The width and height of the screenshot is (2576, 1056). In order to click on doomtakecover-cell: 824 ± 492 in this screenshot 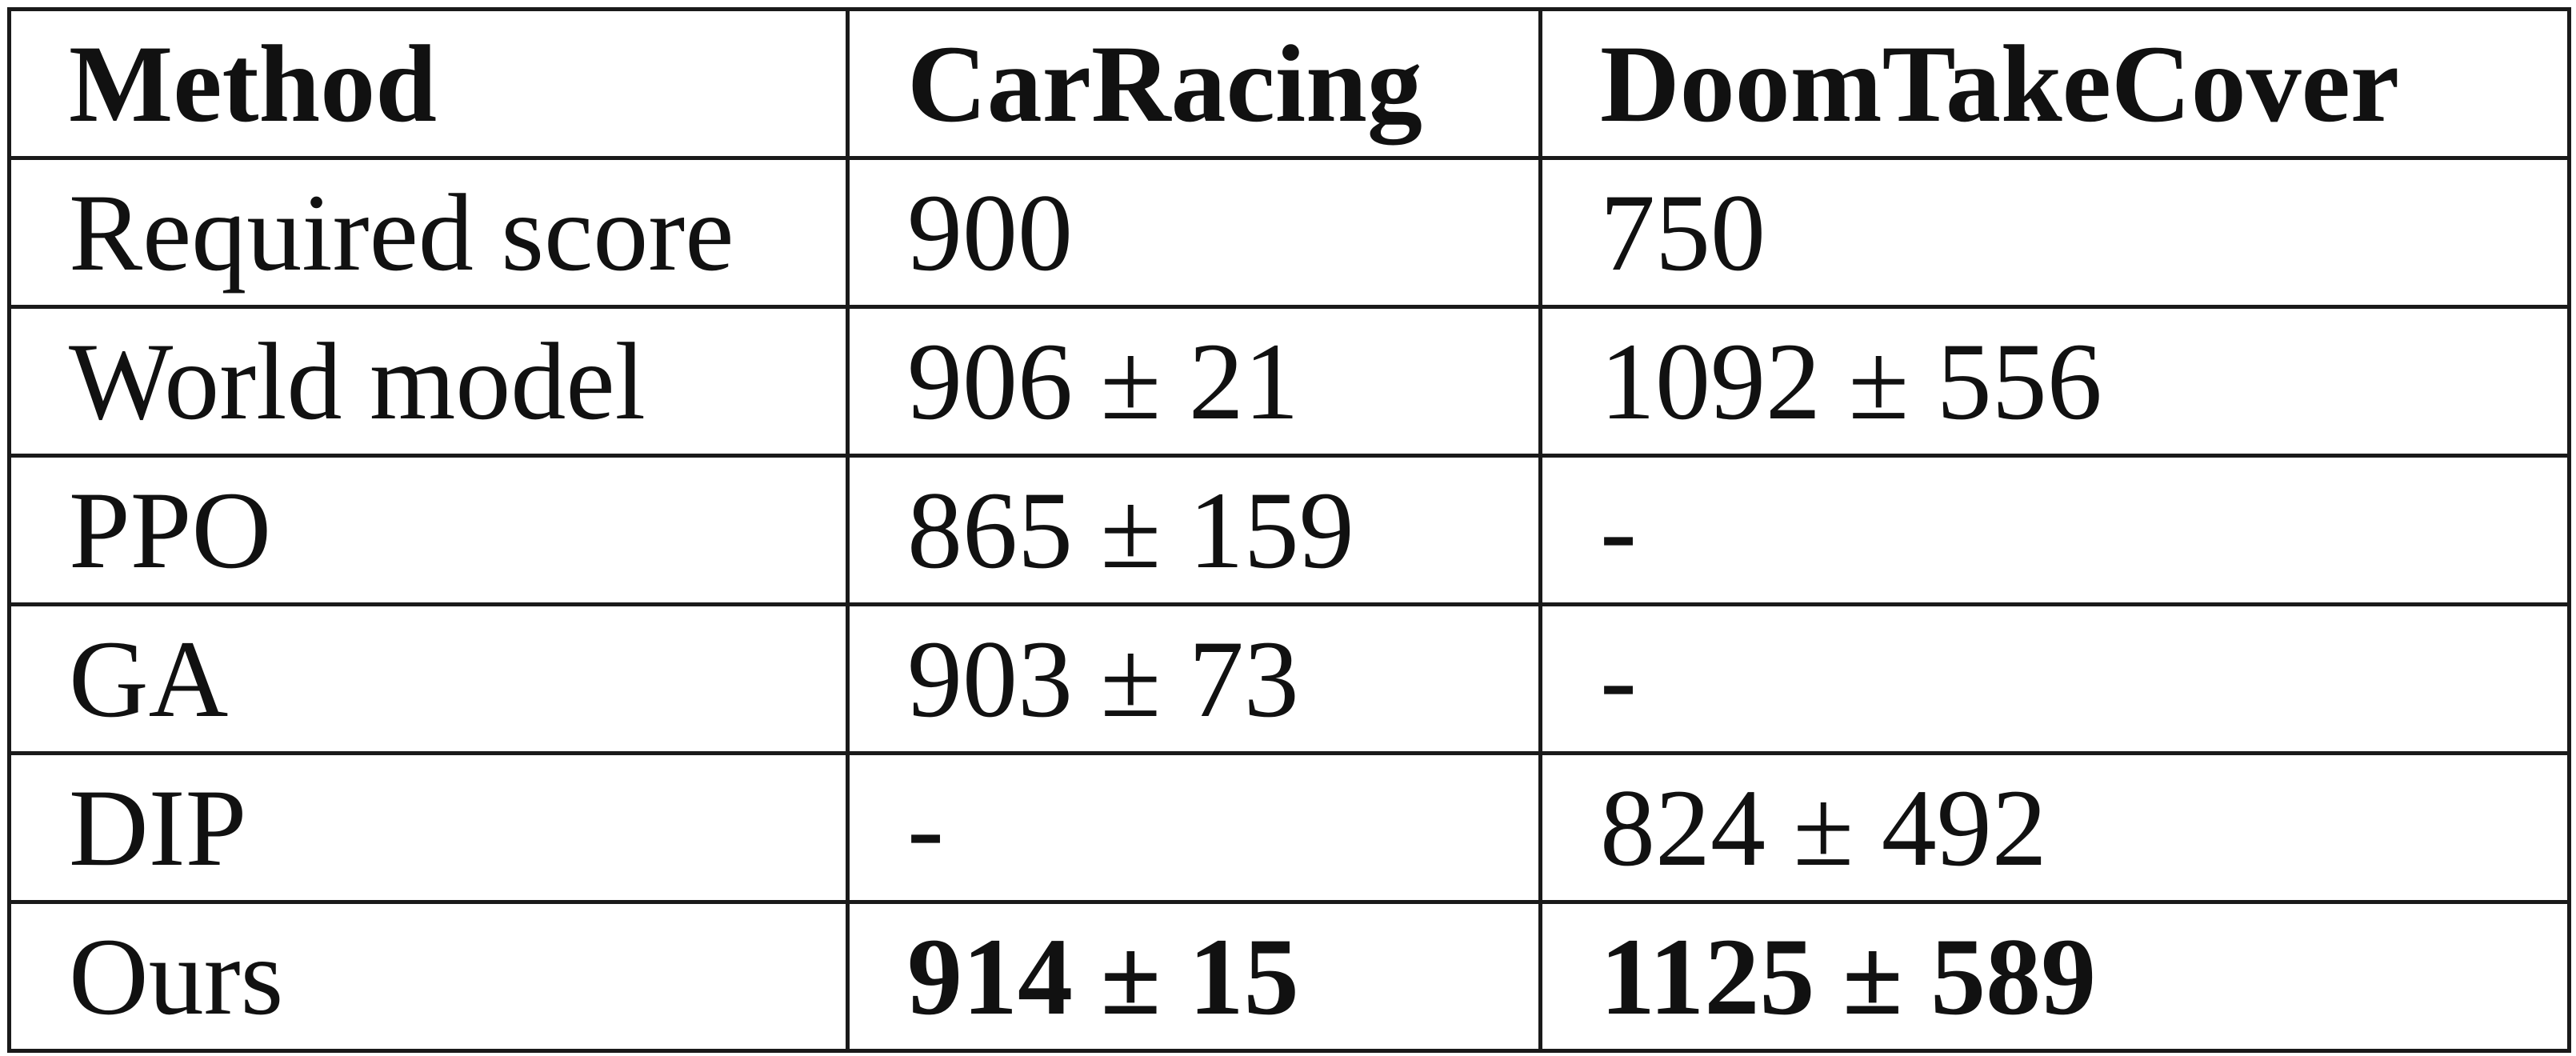, I will do `click(2054, 827)`.